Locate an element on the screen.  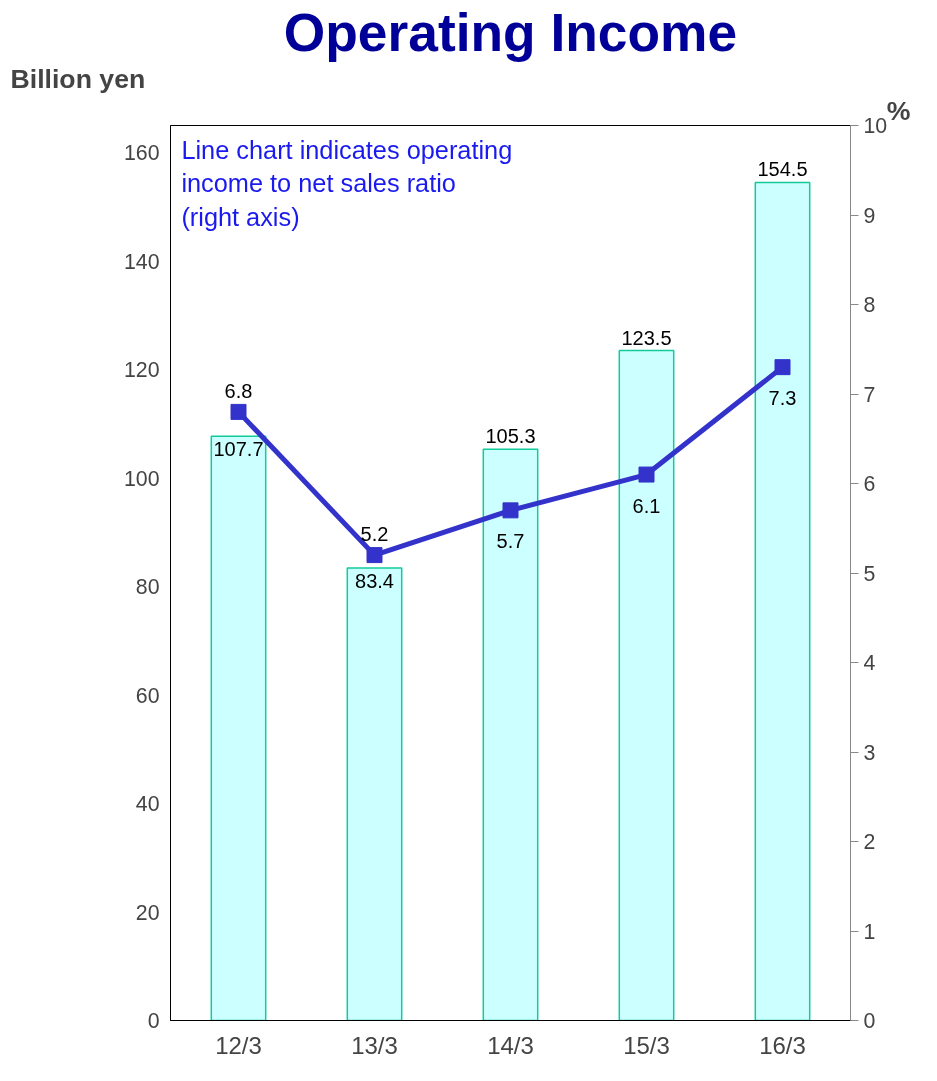
y2-tick-label: 6 is located at coordinates (869, 484).